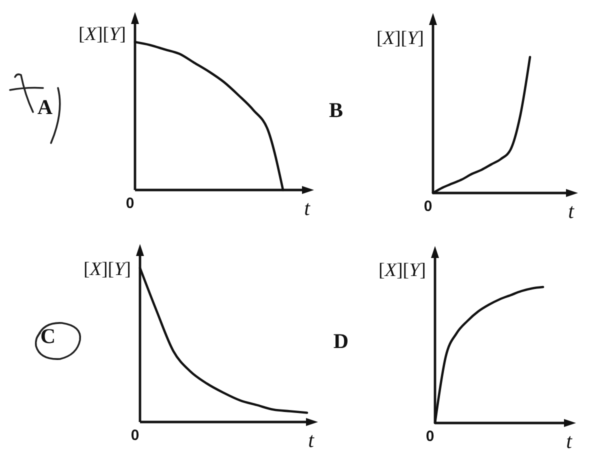 This screenshot has width=597, height=456. Describe the element at coordinates (45, 107) in the screenshot. I see `text: A` at that location.